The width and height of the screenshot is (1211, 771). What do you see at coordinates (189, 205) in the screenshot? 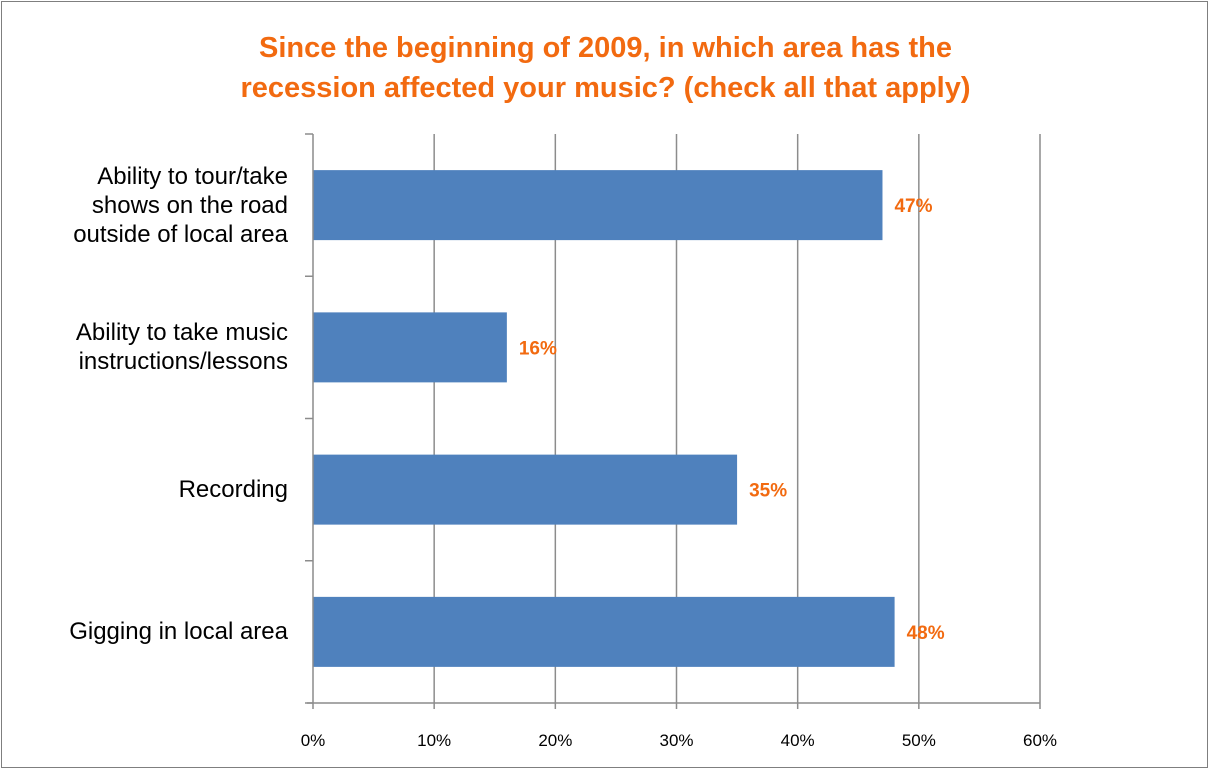
I see `category-label-line: shows on the road` at bounding box center [189, 205].